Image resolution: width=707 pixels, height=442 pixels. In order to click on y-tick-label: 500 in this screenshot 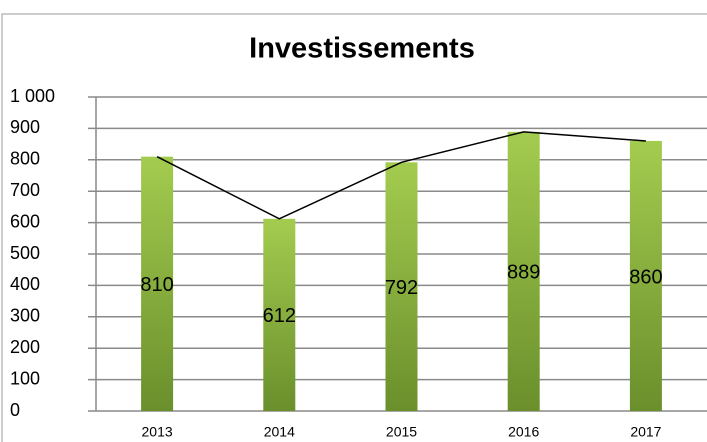, I will do `click(25, 253)`.